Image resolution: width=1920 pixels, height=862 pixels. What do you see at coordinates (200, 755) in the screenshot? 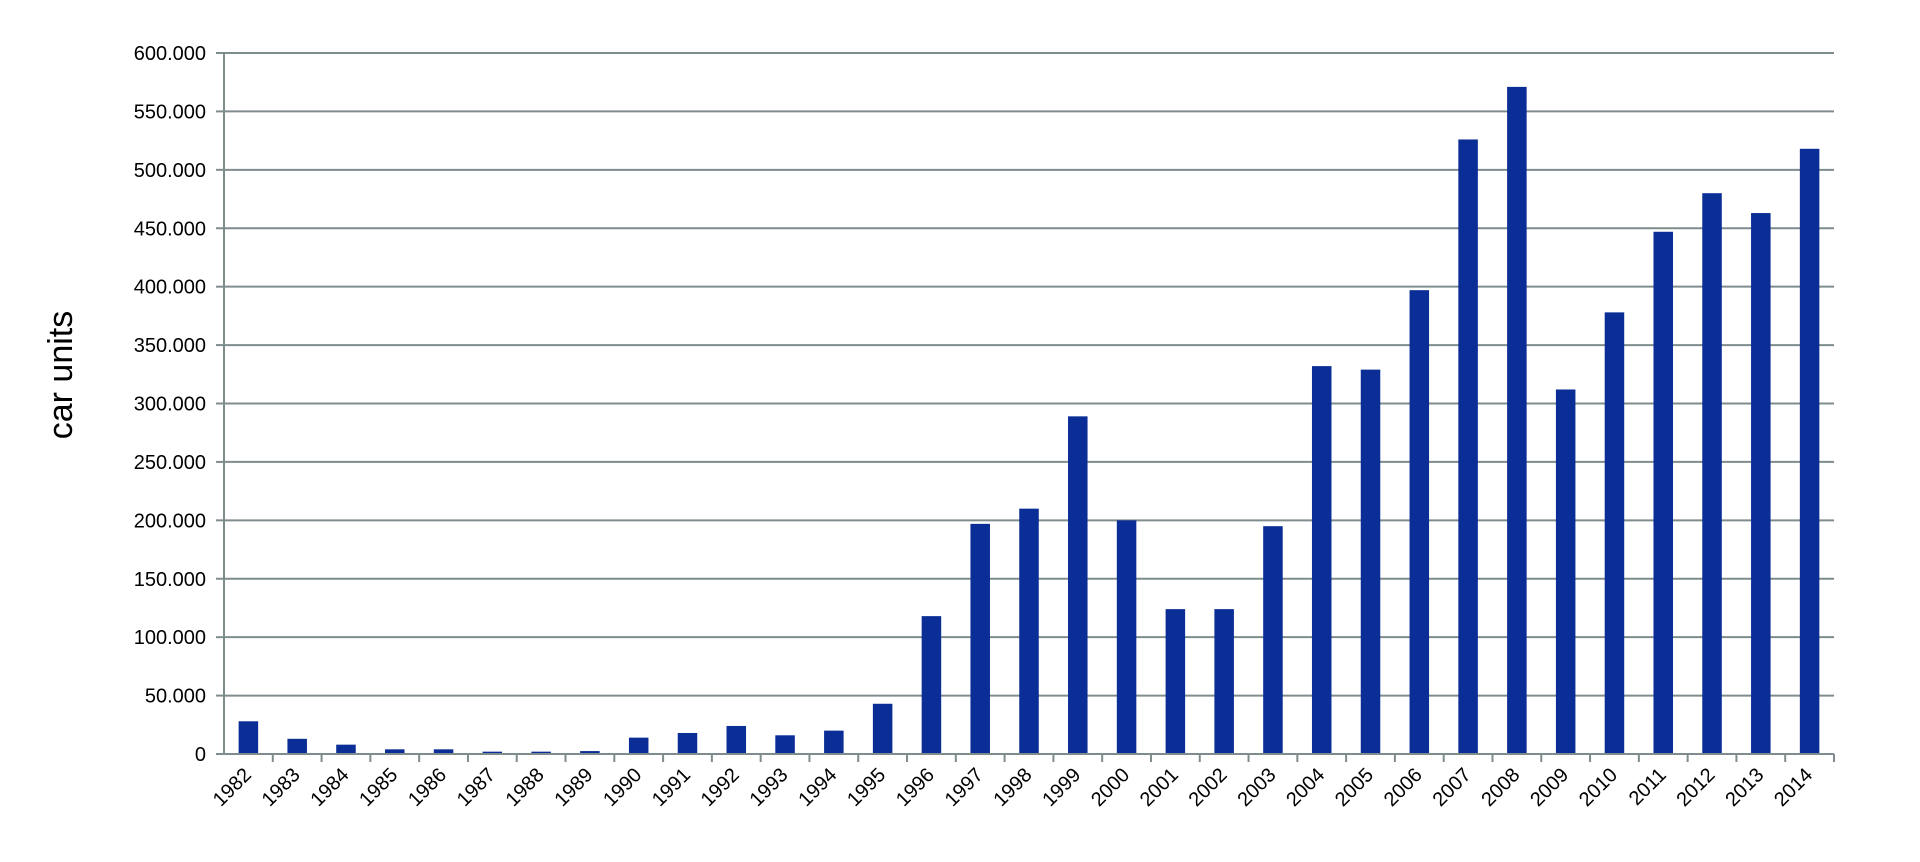
I see `y-tick-label: 0` at bounding box center [200, 755].